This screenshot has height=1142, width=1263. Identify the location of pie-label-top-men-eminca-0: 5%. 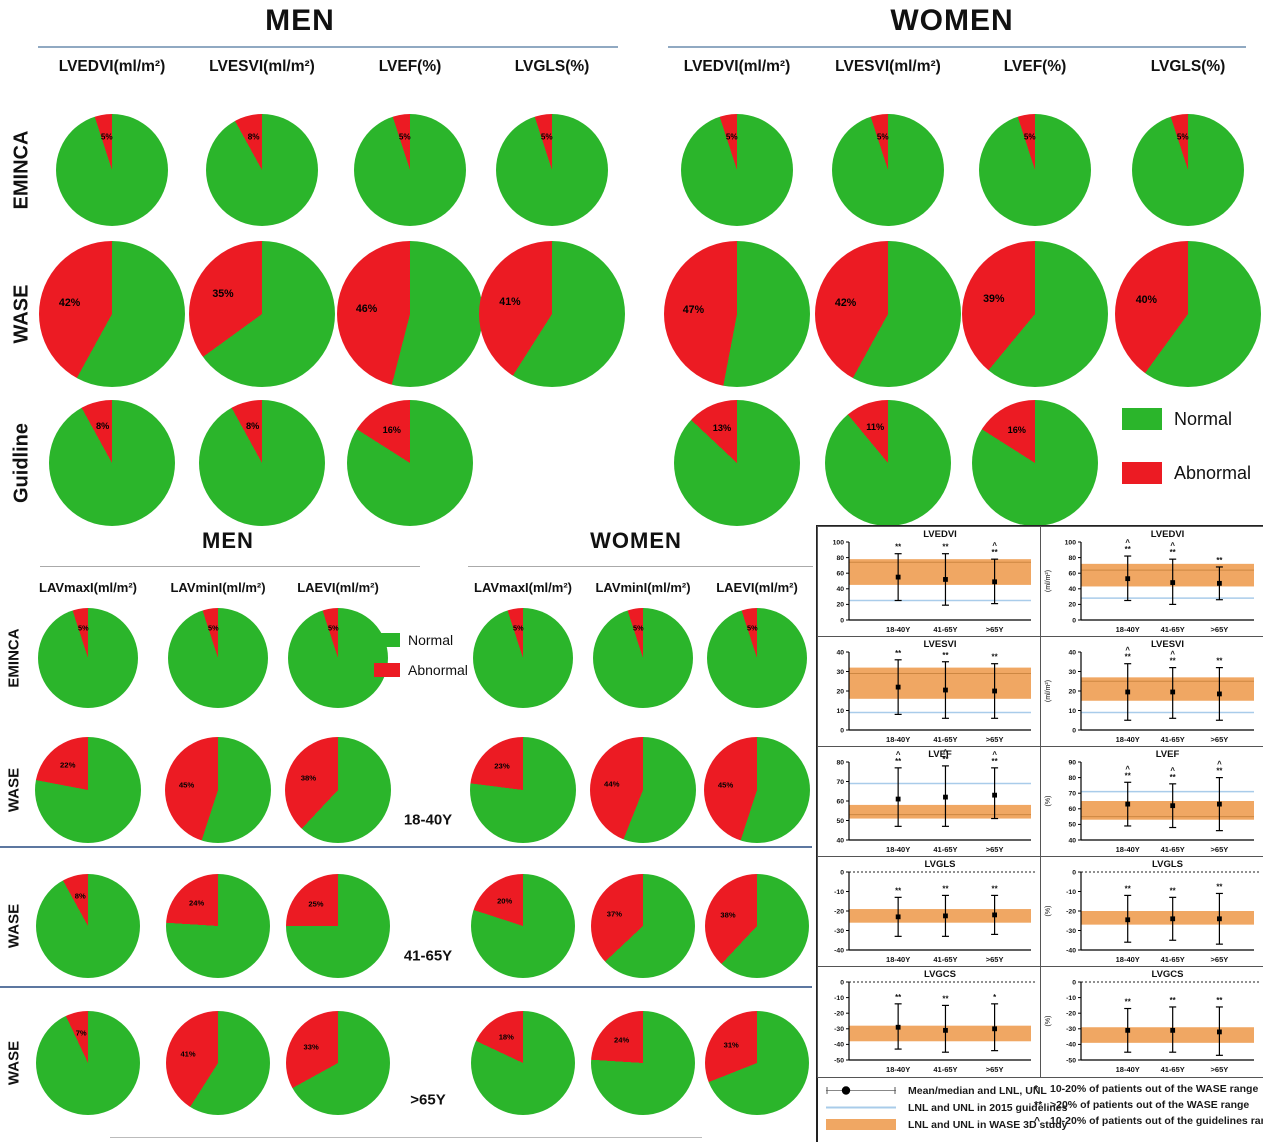
(106, 137).